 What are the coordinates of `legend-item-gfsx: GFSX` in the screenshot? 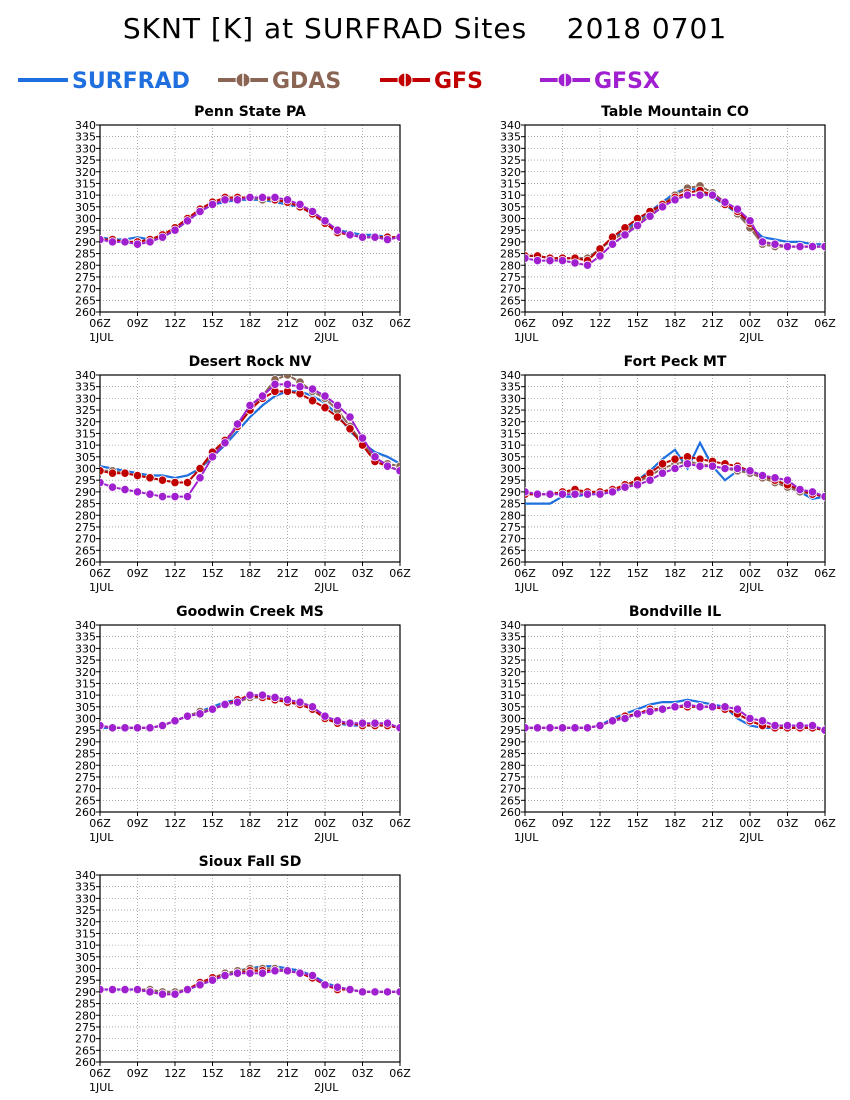 It's located at (600, 81).